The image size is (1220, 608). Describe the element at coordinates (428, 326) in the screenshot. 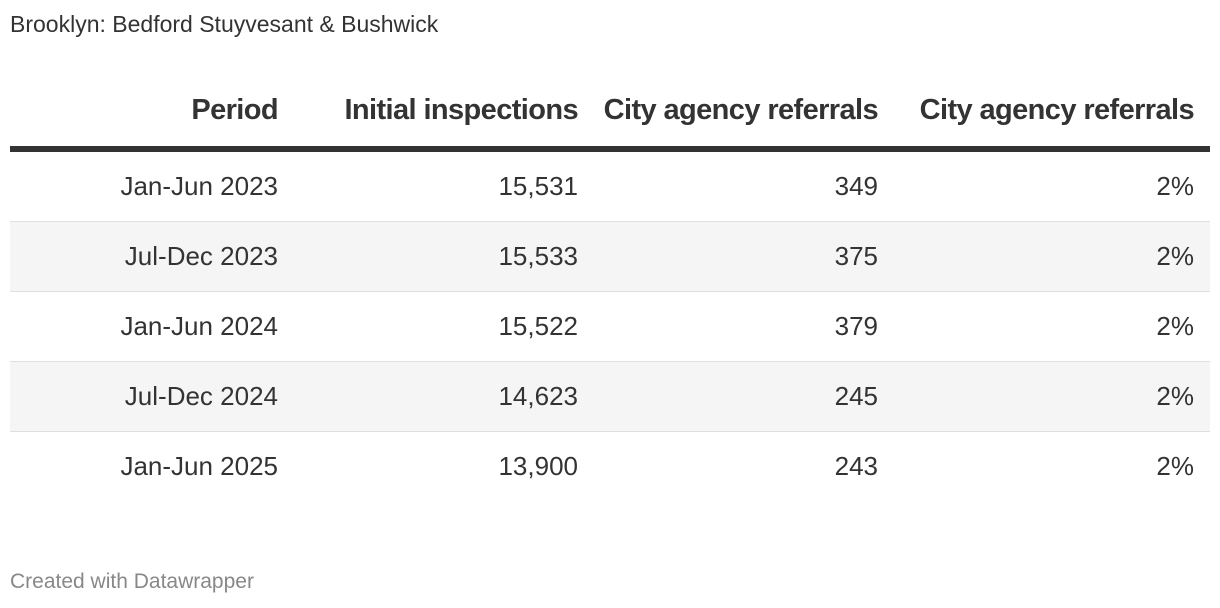

I see `cell-initial-inspections: 15,522` at that location.